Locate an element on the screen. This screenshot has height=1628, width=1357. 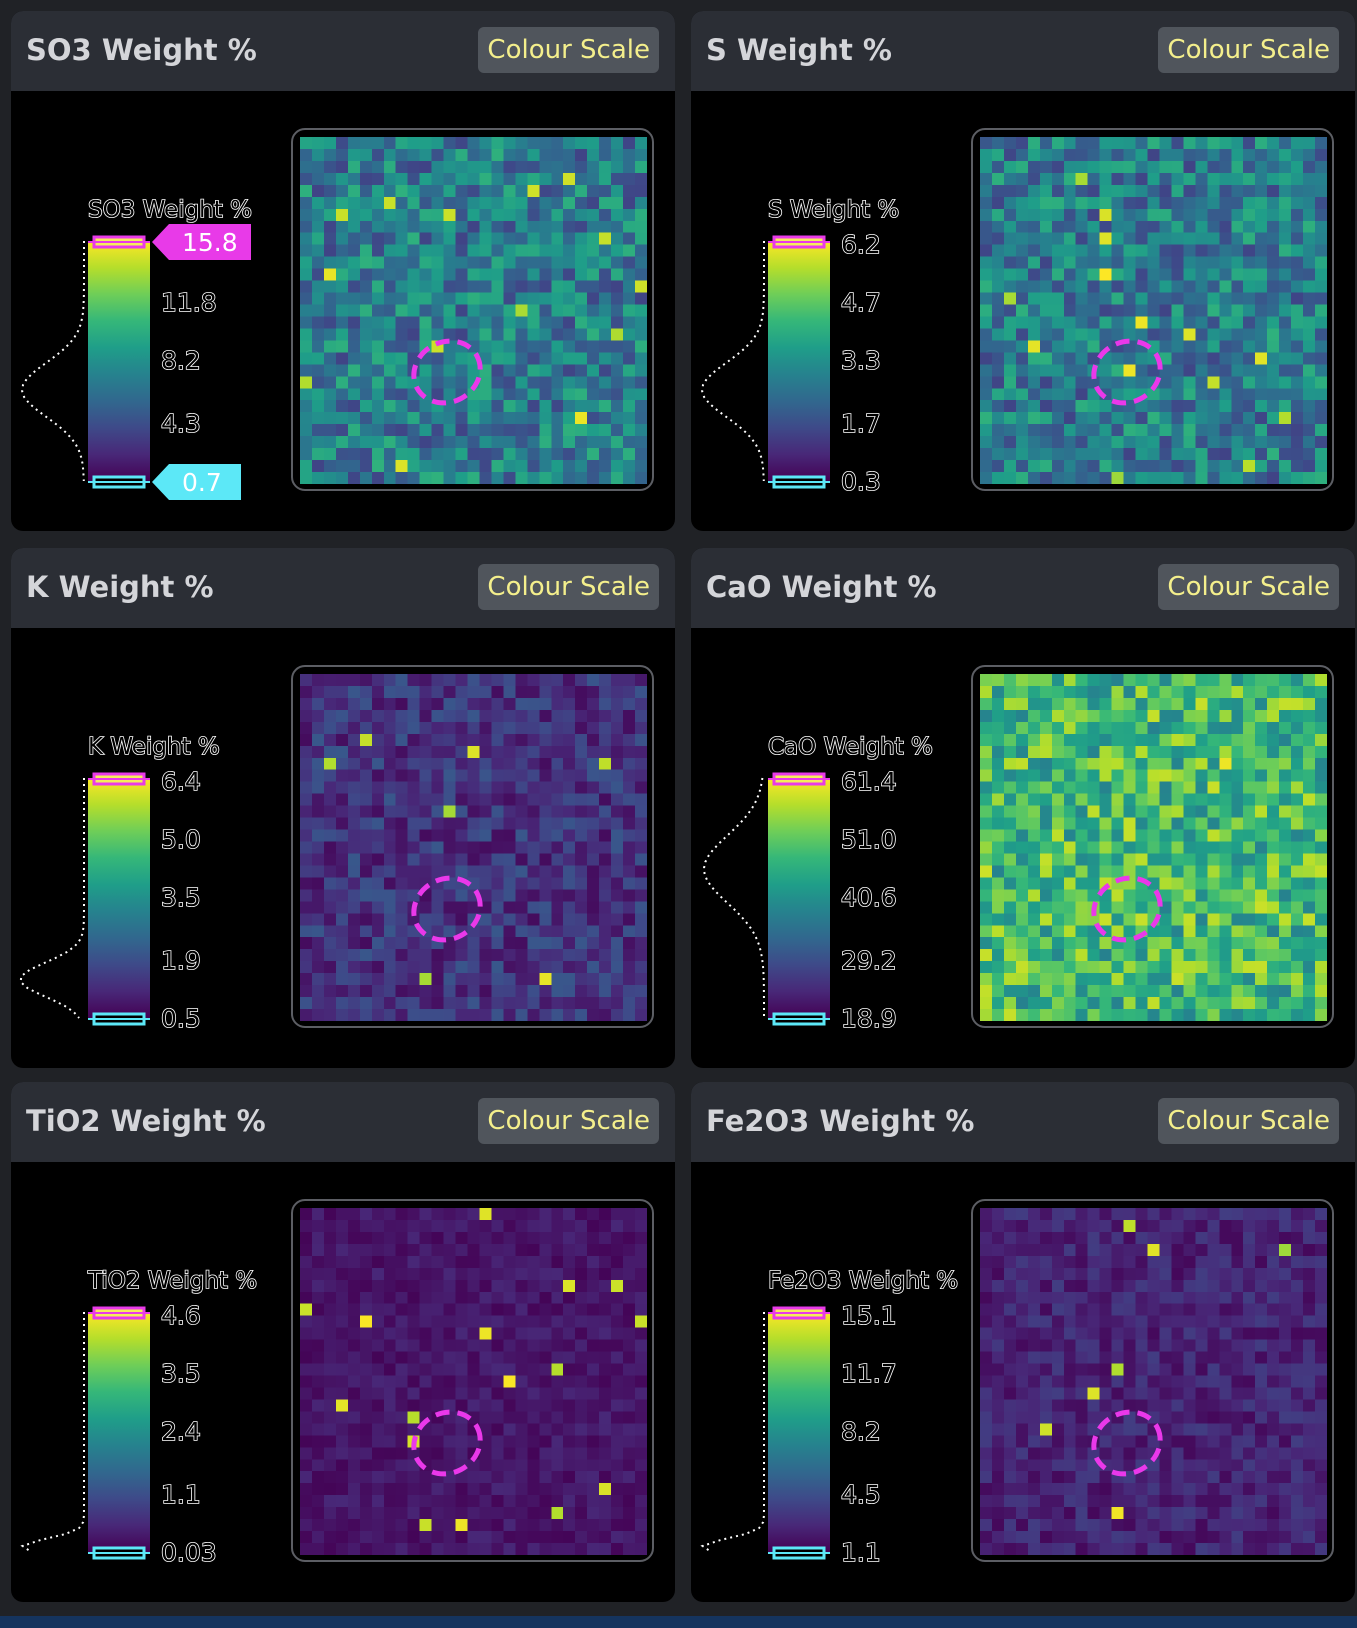
colour-scale-title: S Weight % is located at coordinates (833, 210).